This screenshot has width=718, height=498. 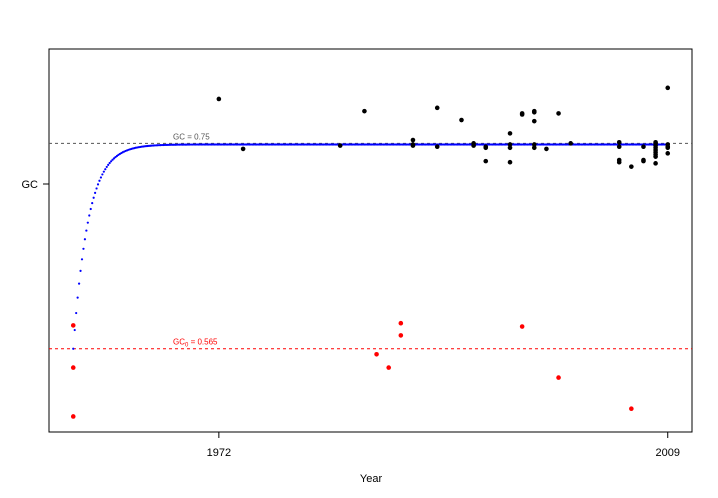 What do you see at coordinates (195, 343) in the screenshot?
I see `reference-label-1: GC0 = 0.565` at bounding box center [195, 343].